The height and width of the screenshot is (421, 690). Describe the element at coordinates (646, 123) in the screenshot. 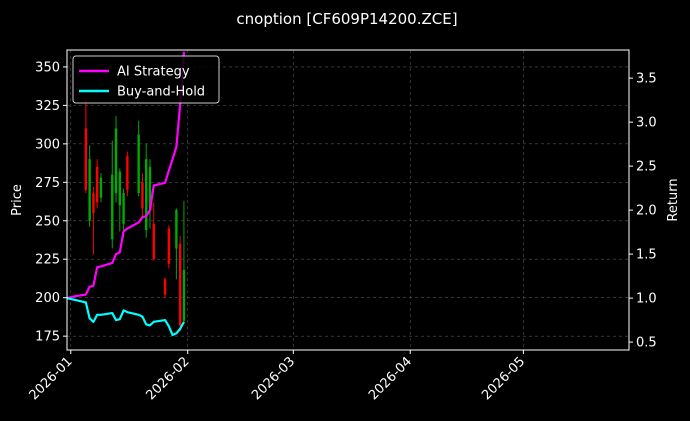

I see `y-tick-label-right: 3.0` at that location.